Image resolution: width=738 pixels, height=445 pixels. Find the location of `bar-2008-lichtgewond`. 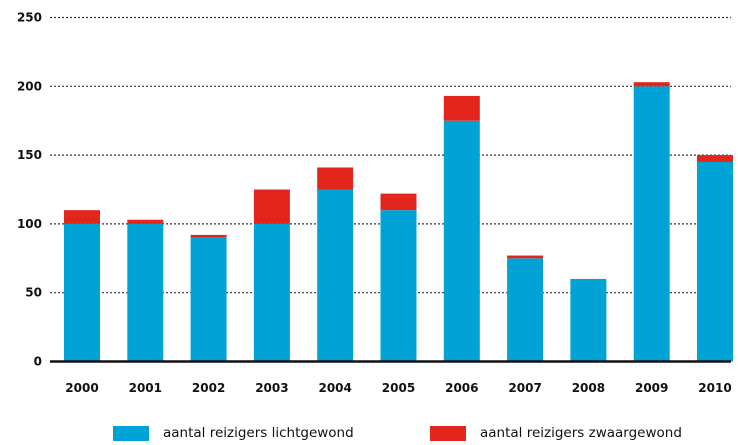

bar-2008-lichtgewond is located at coordinates (588, 320).